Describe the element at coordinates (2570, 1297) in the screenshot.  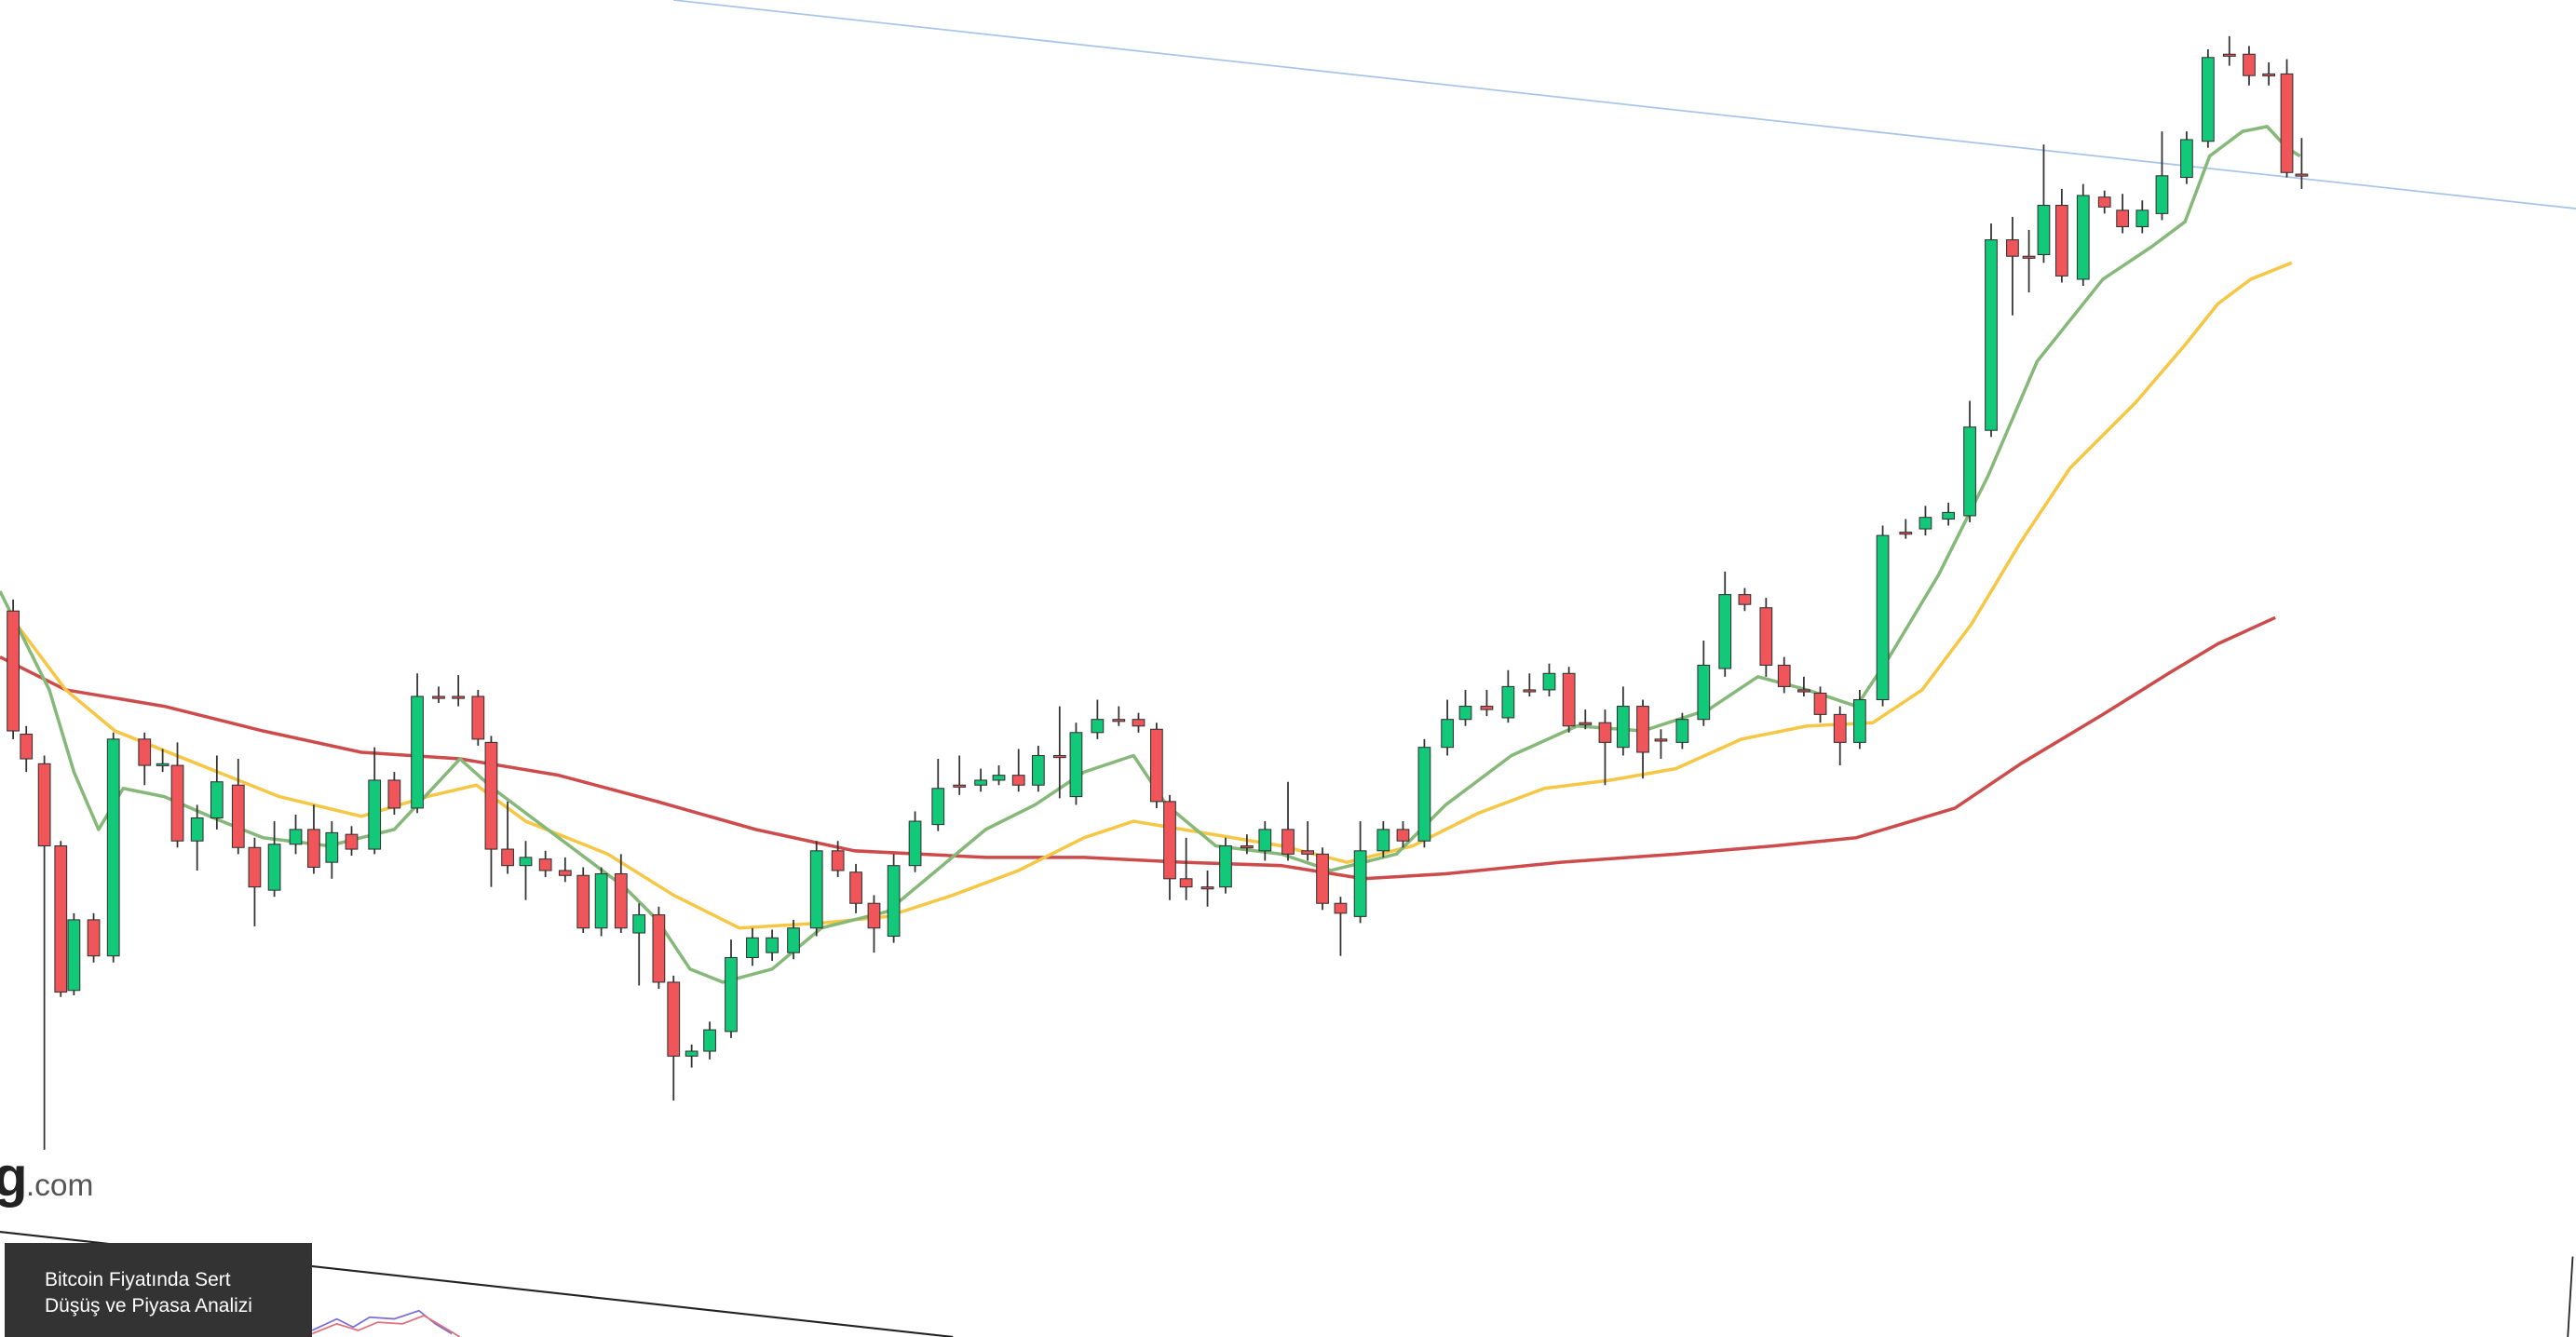
I see `edge-line` at that location.